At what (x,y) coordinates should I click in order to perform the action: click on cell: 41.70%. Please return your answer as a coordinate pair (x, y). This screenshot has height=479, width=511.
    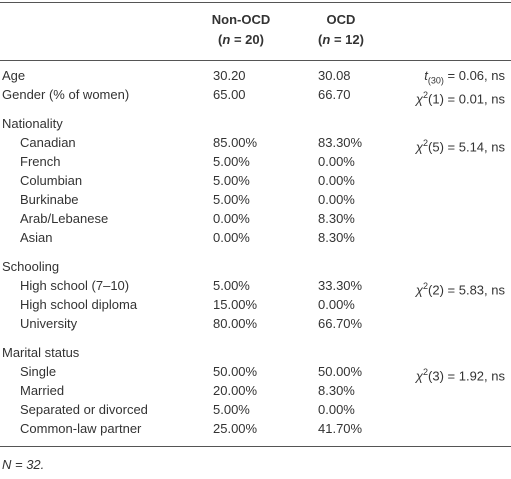
    Looking at the image, I should click on (340, 428).